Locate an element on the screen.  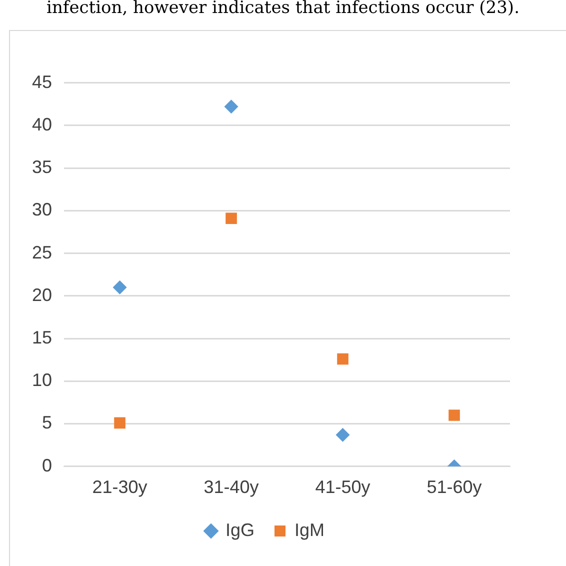
y-tick-label: 10 is located at coordinates (42, 380).